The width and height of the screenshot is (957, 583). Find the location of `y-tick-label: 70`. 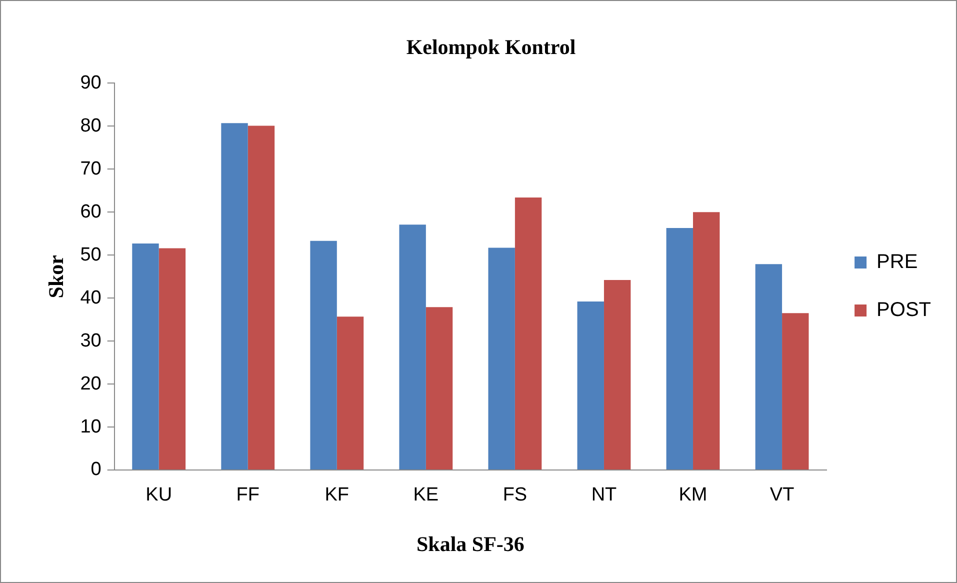

y-tick-label: 70 is located at coordinates (91, 169).